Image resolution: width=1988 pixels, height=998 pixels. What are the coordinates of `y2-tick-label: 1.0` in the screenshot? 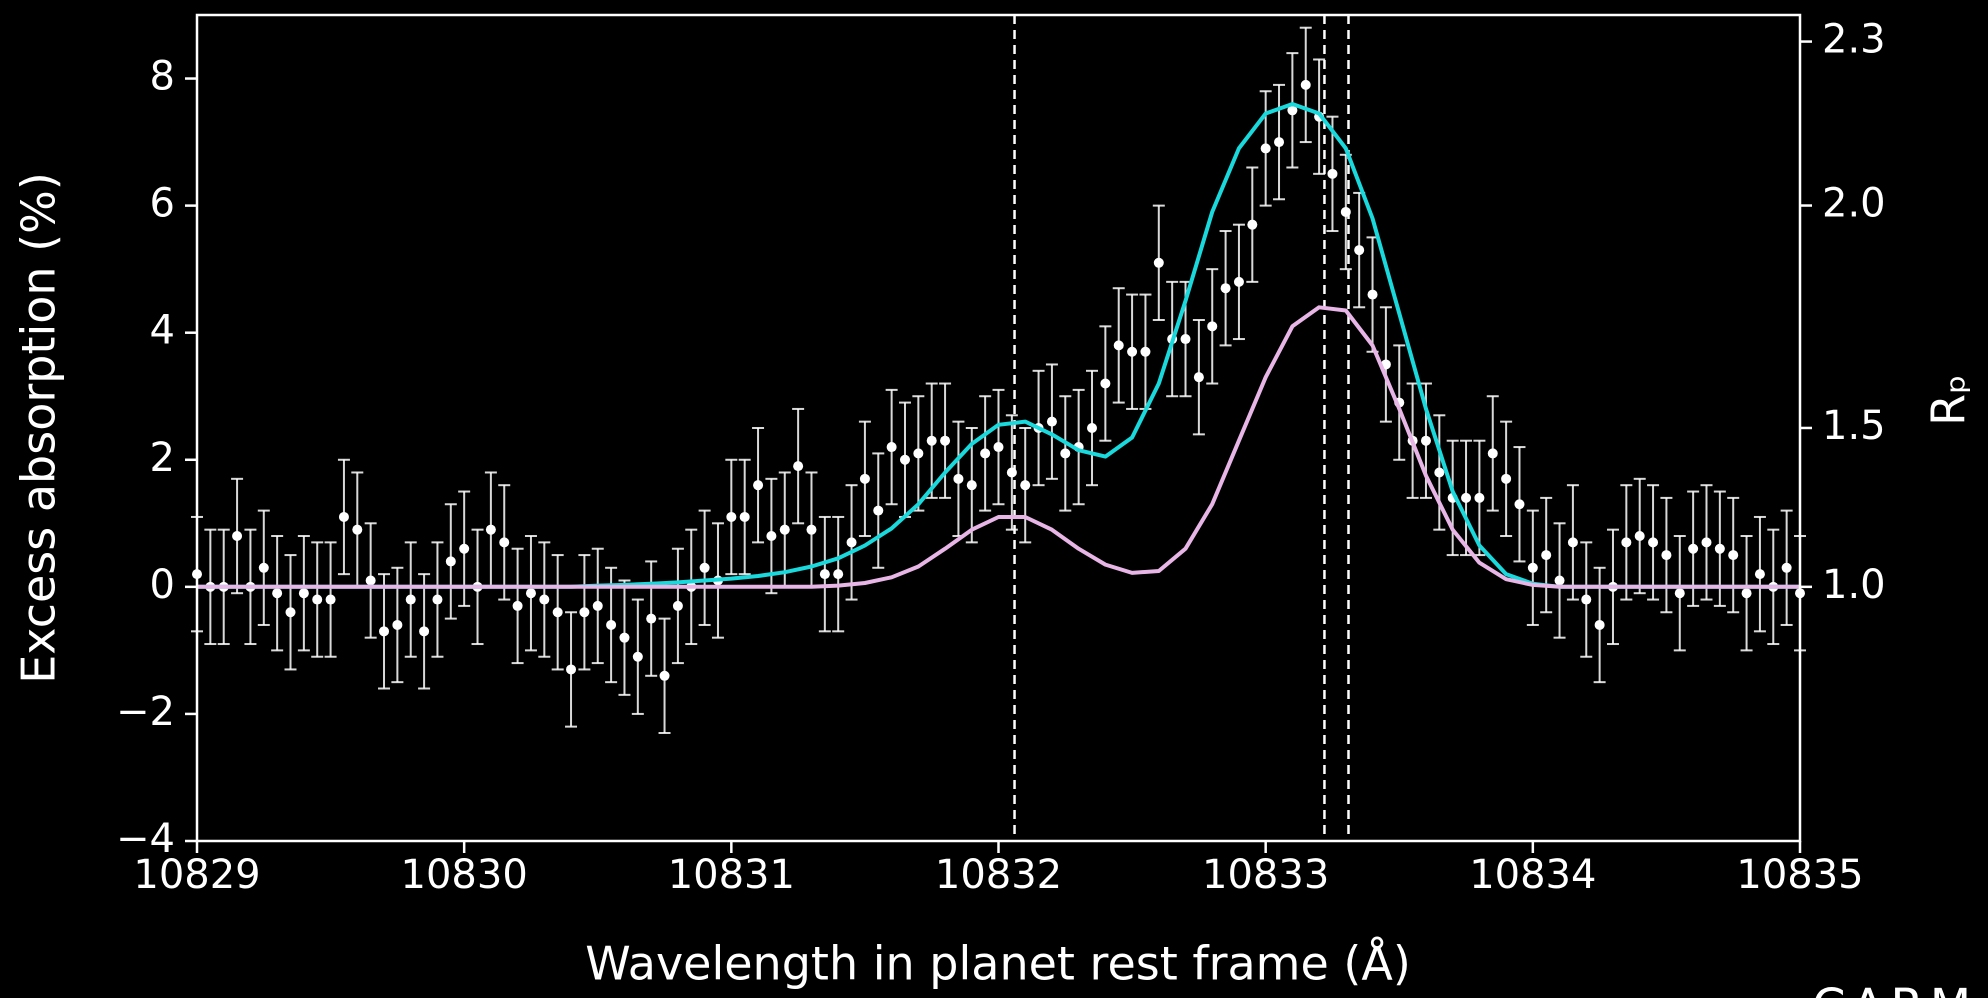 It's located at (1854, 585).